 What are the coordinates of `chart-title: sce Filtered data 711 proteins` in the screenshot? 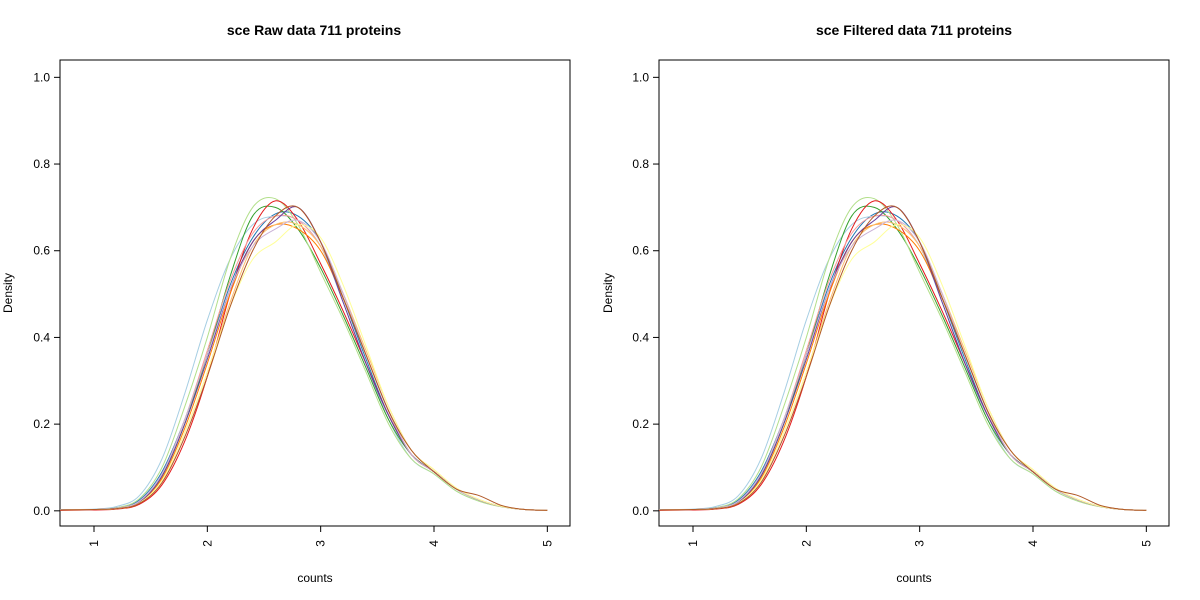 It's located at (914, 30).